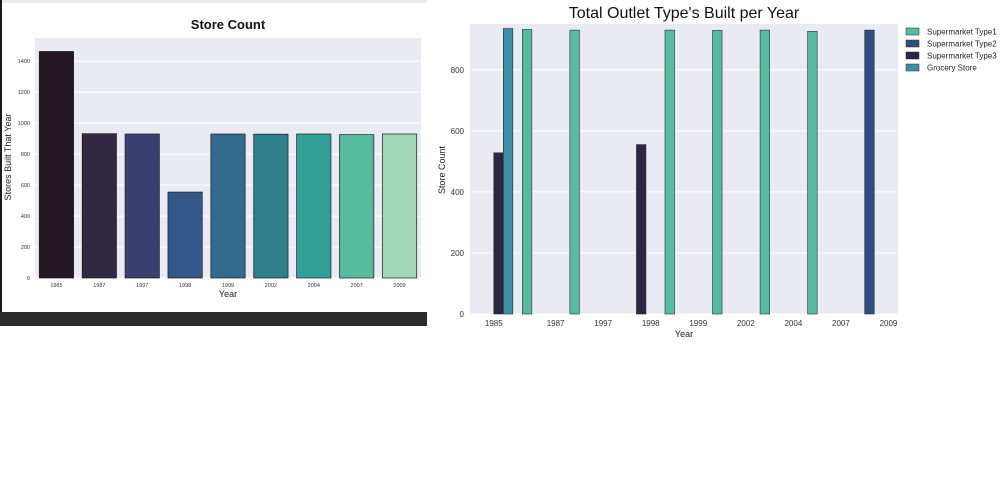  What do you see at coordinates (185, 235) in the screenshot?
I see `bar-1998` at bounding box center [185, 235].